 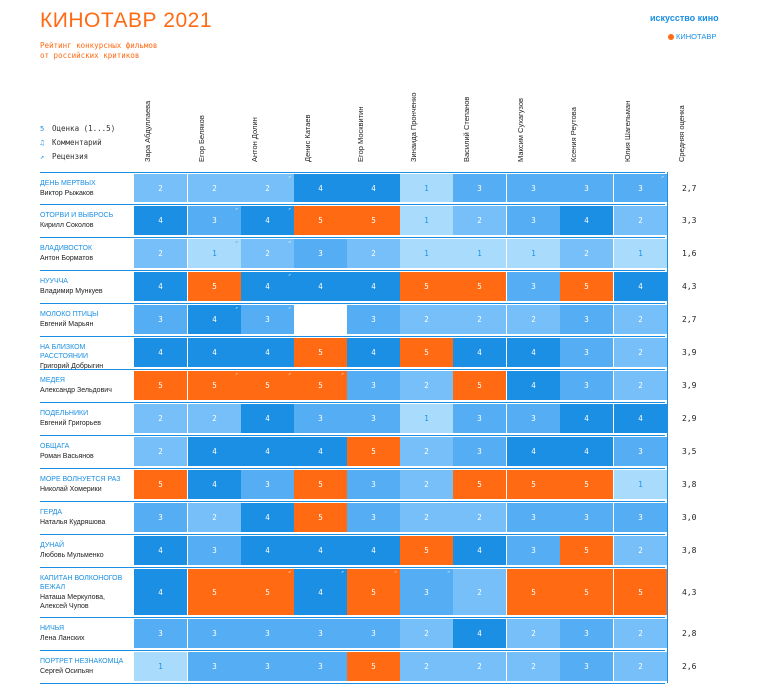 I want to click on kinotavr-logo: КИНОТАВР, so click(x=692, y=36).